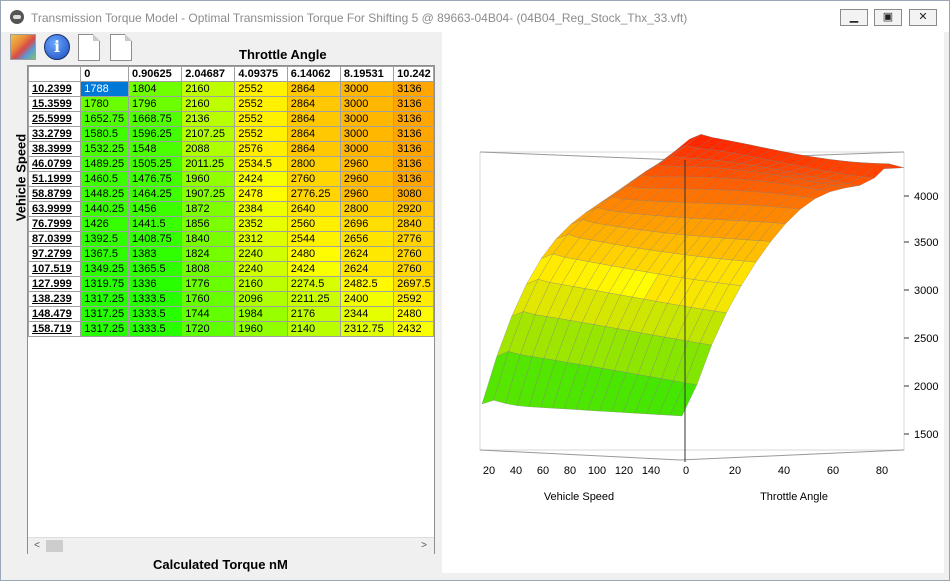 The height and width of the screenshot is (581, 950). What do you see at coordinates (57, 47) in the screenshot?
I see `info-icon: i` at bounding box center [57, 47].